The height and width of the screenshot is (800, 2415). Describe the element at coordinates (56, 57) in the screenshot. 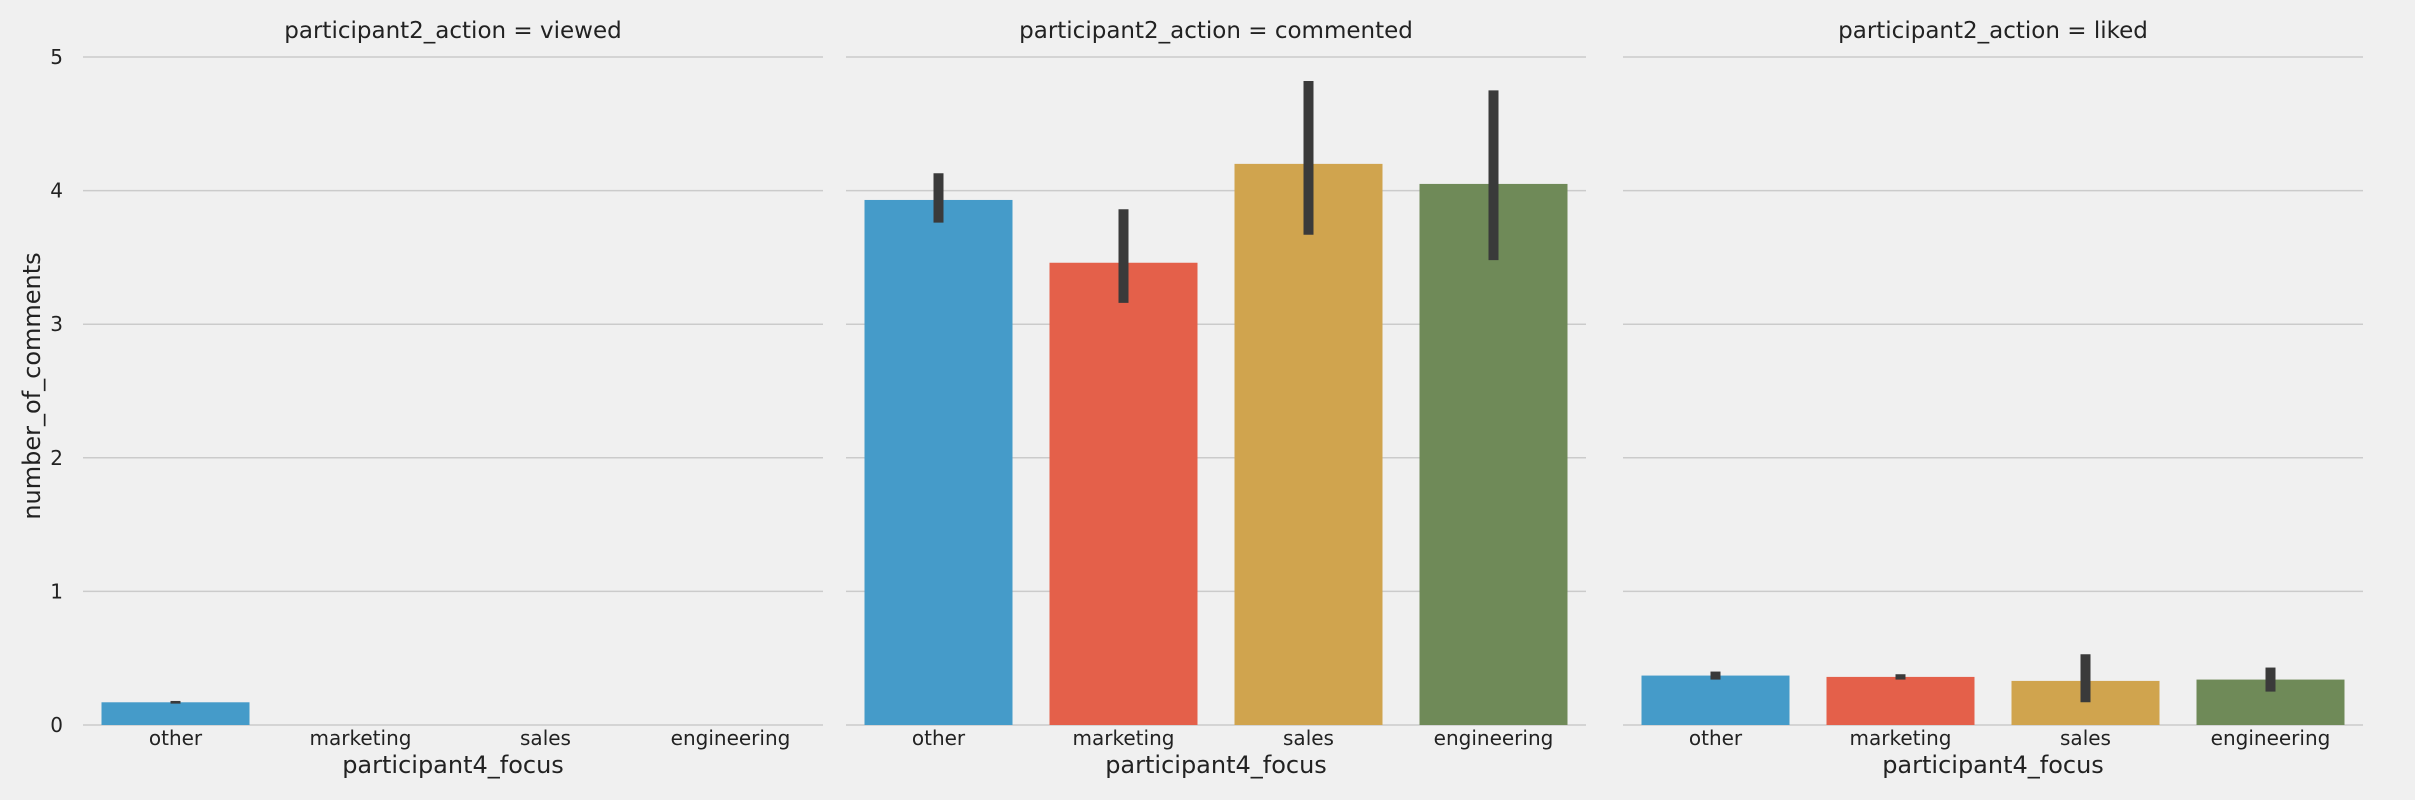

I see `y-tick-label: 5` at that location.